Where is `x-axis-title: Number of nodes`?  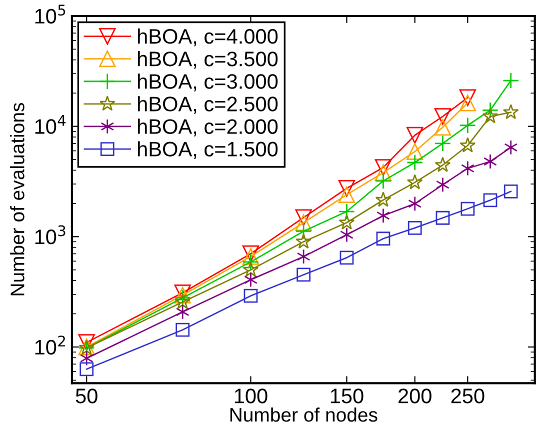
x-axis-title: Number of nodes is located at coordinates (304, 414).